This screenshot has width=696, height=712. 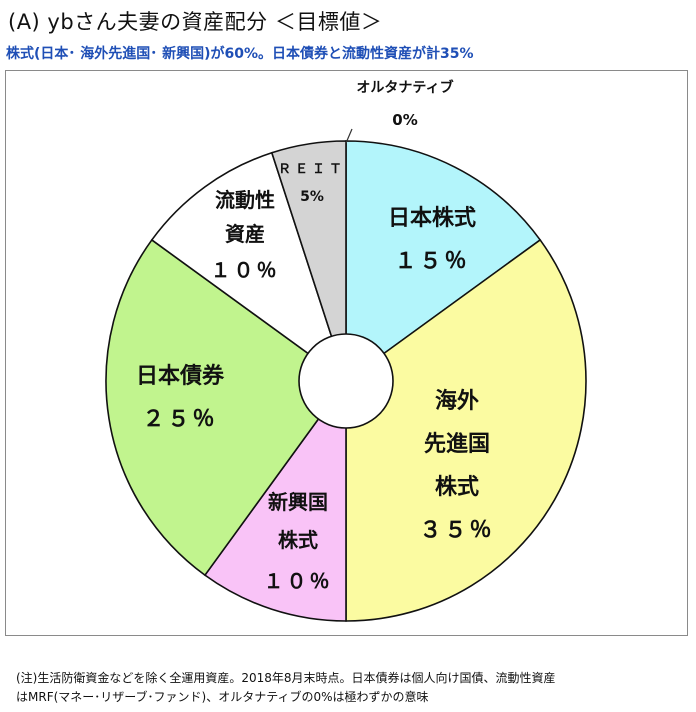 I want to click on chart-subtitle: 株式(日本･ 海外先進国･ 新興国)が60%。日本債券と流動性資産が計35%, so click(x=240, y=54).